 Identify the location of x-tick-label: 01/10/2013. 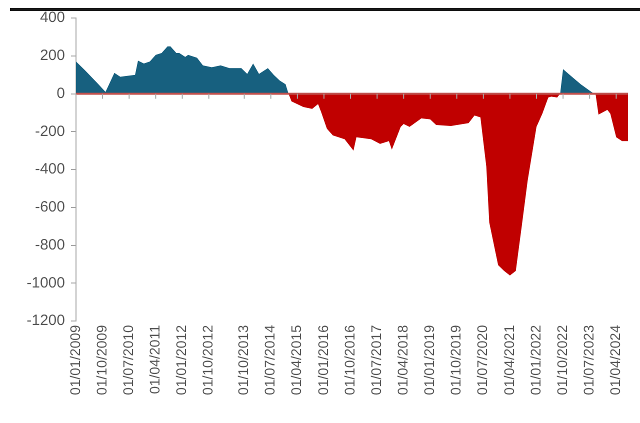
(243, 360).